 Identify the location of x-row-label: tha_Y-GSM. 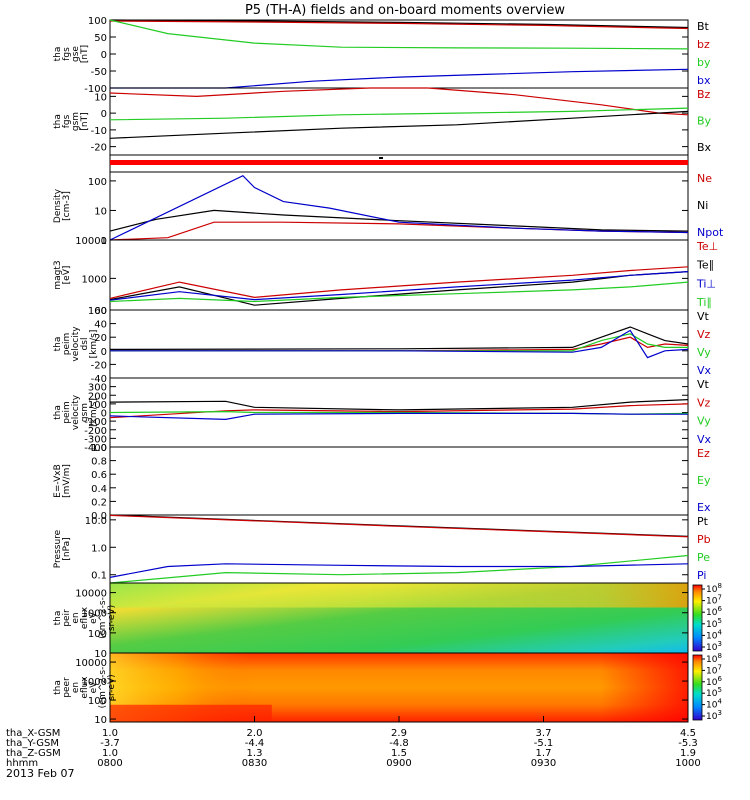
(32, 743).